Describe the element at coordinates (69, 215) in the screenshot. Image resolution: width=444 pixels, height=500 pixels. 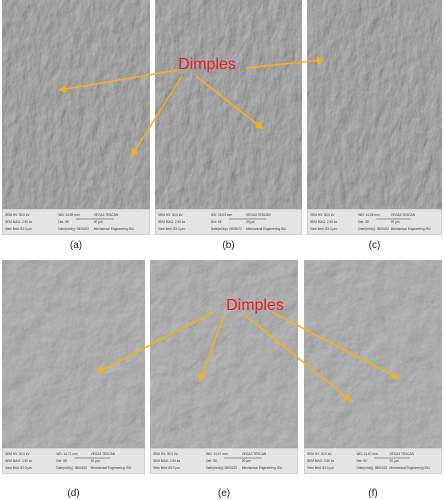
I see `info-text: WD: 14.89 mm` at that location.